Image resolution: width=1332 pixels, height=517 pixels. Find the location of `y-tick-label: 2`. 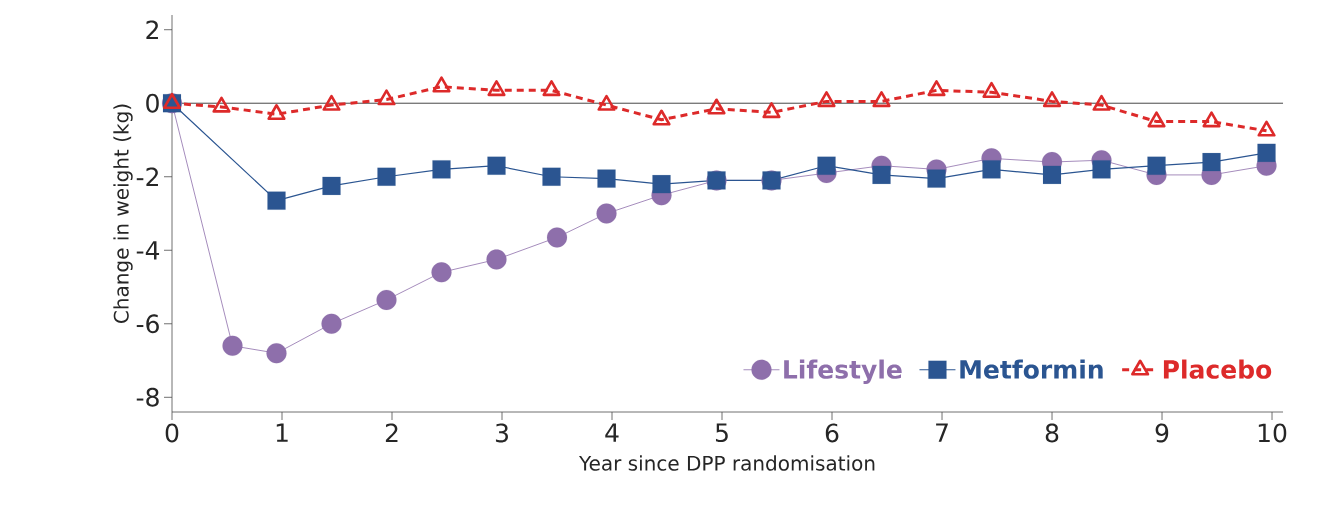

y-tick-label: 2 is located at coordinates (152, 29).